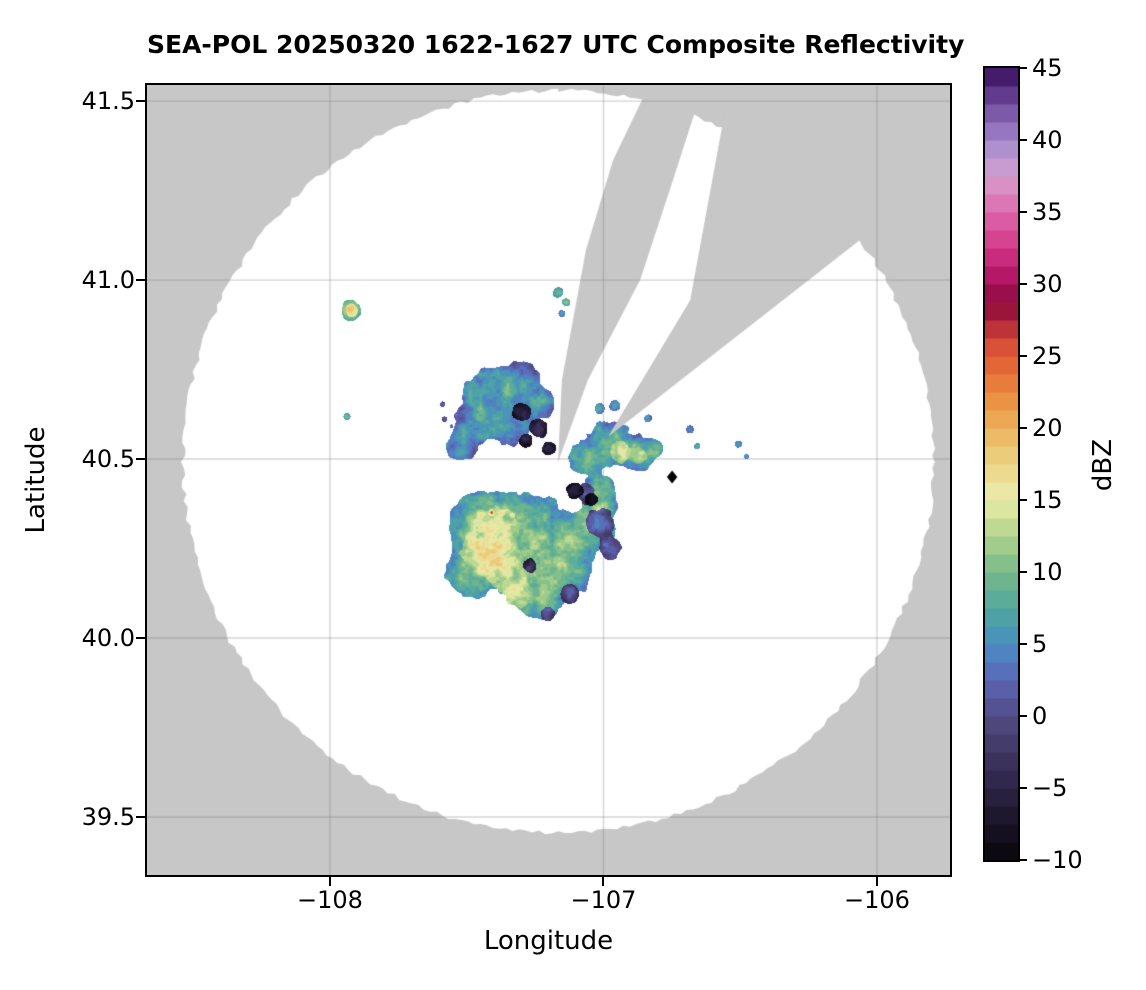 This screenshot has height=990, width=1146. I want to click on y-tick-label: 40.0, so click(108, 638).